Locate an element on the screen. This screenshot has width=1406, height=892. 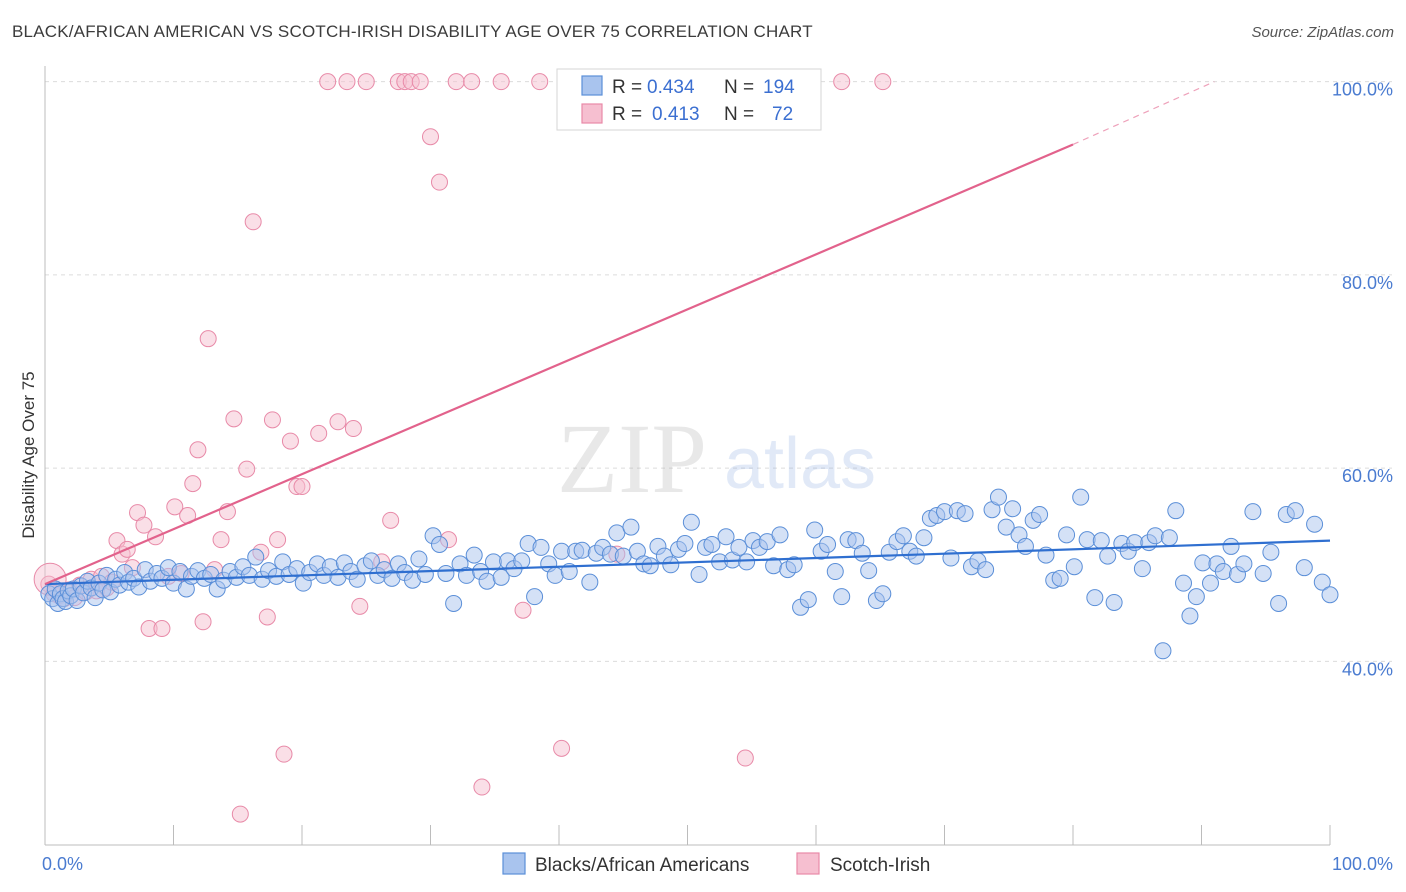
y-tick-label: 100.0% is located at coordinates (1362, 90).